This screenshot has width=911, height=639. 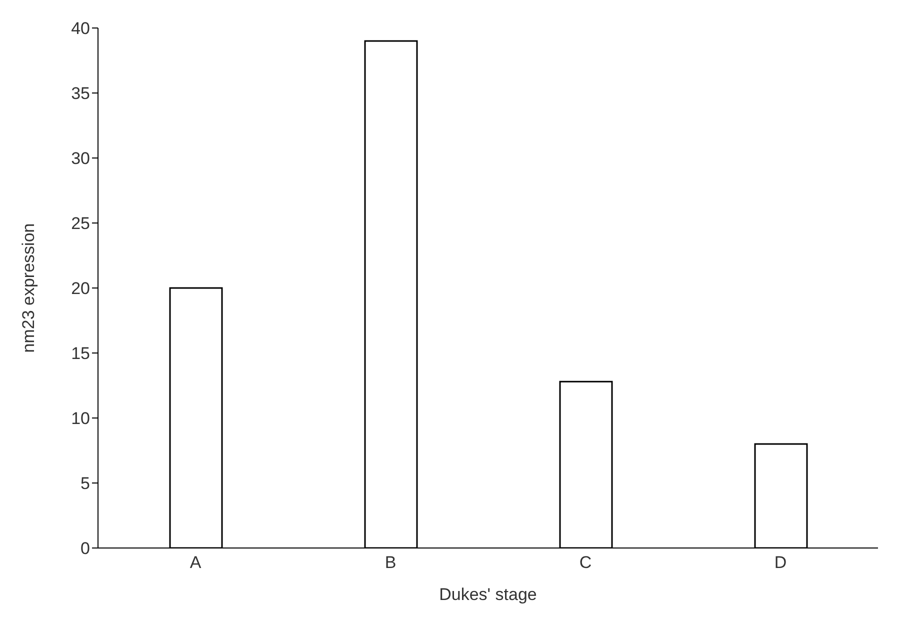 I want to click on y-tick-label: 35, so click(x=80, y=94).